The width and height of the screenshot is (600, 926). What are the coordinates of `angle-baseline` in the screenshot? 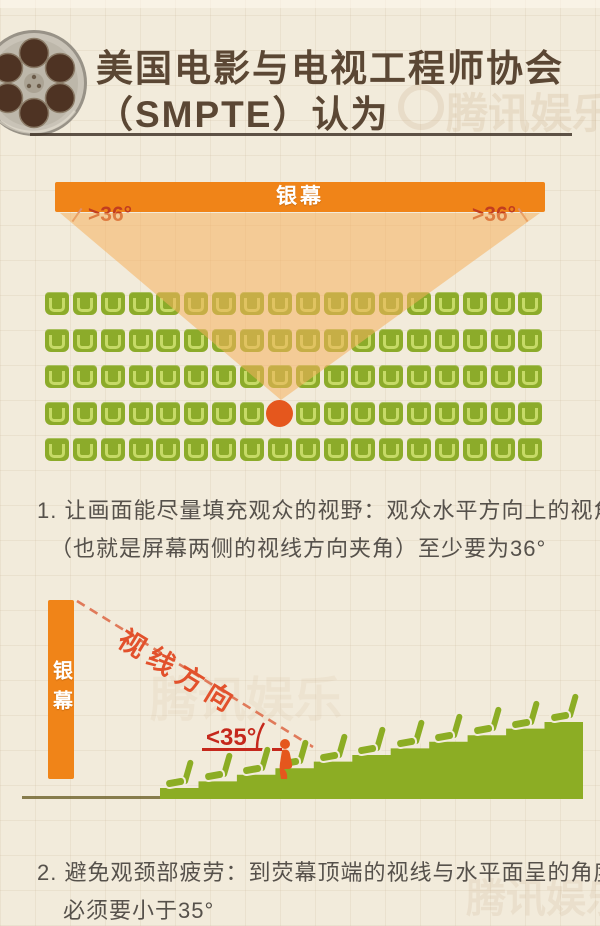 It's located at (242, 749).